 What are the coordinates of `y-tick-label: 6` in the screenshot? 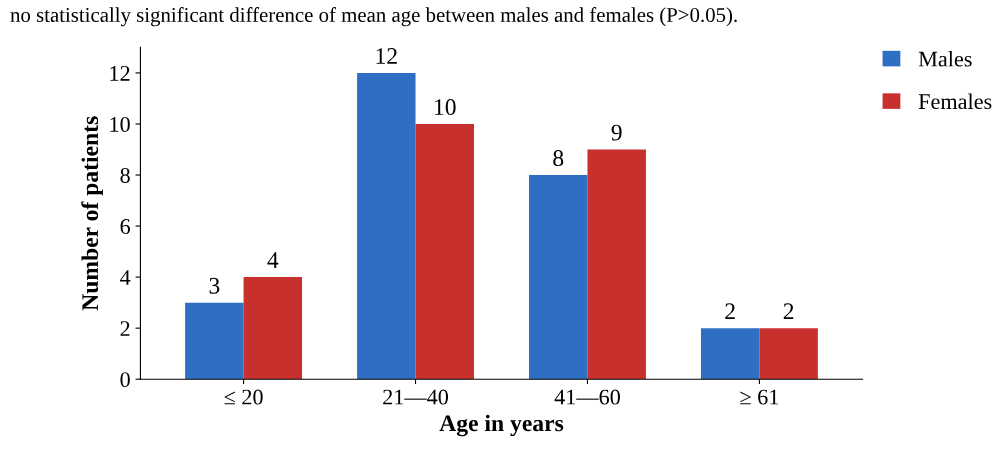 It's located at (125, 226).